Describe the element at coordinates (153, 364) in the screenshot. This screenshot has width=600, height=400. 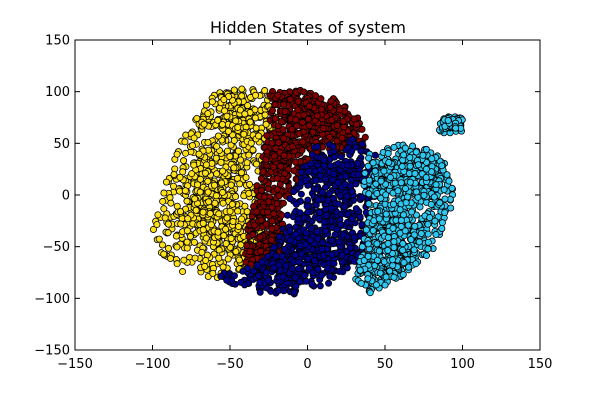
I see `x-tick-label: −100` at that location.